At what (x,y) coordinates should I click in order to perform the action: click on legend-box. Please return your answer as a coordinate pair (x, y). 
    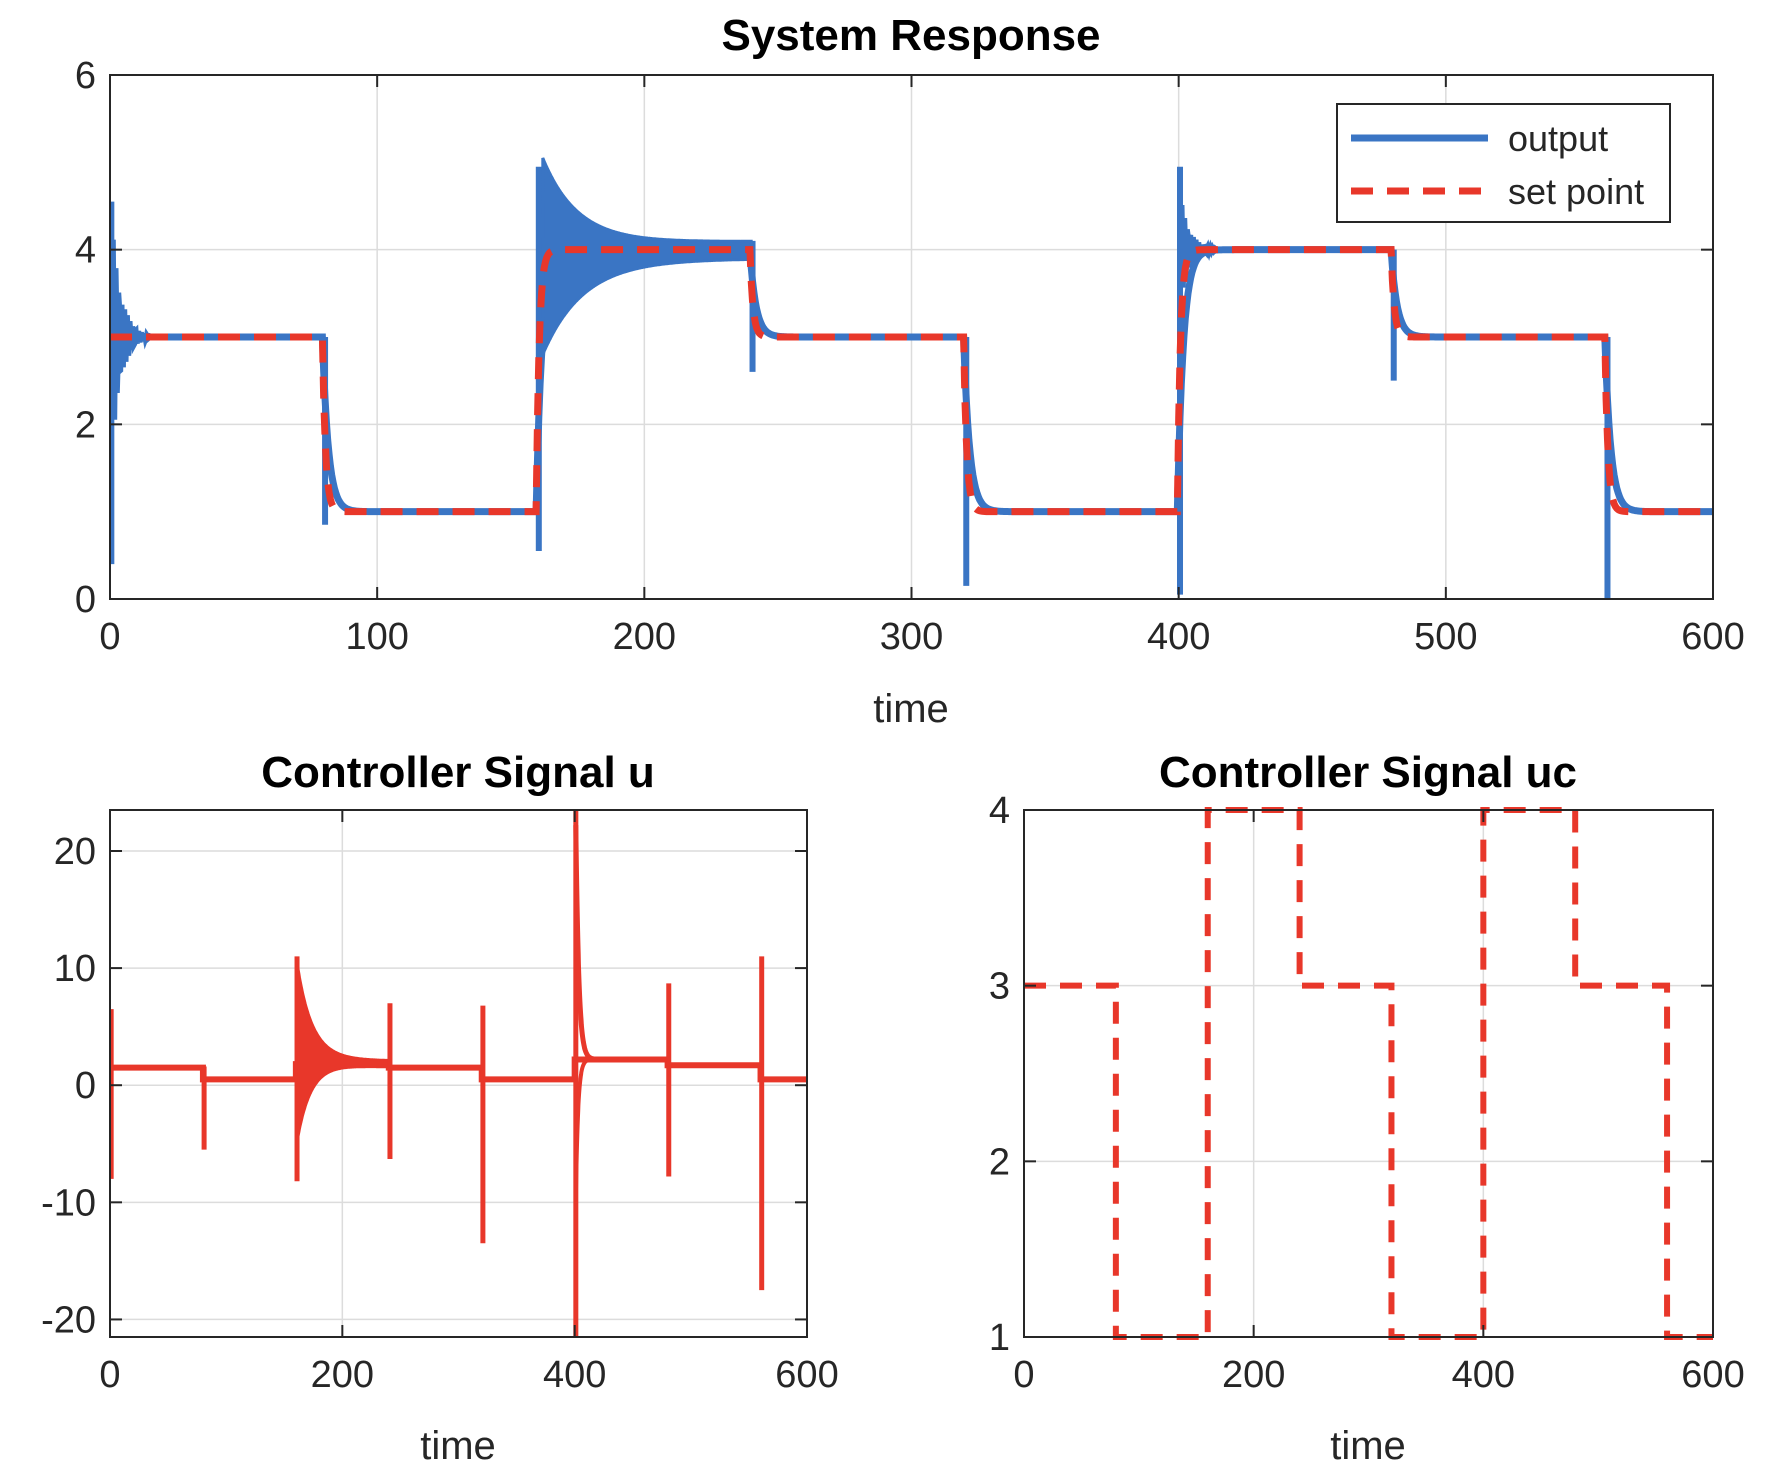
    Looking at the image, I should click on (1503, 163).